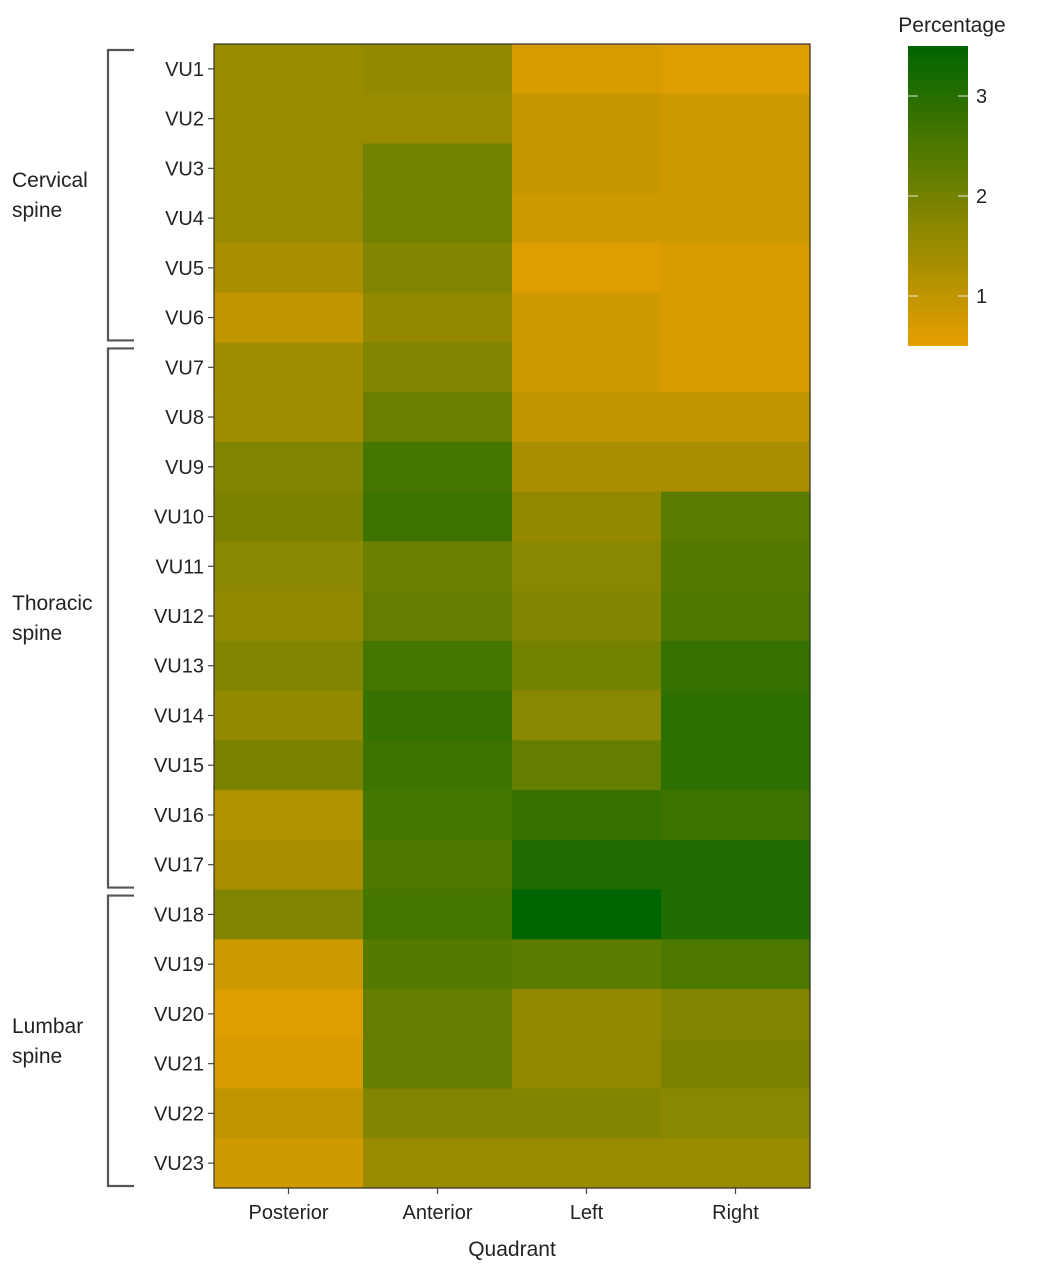 This screenshot has width=1039, height=1267. Describe the element at coordinates (981, 97) in the screenshot. I see `legend-tick-label: 3` at that location.